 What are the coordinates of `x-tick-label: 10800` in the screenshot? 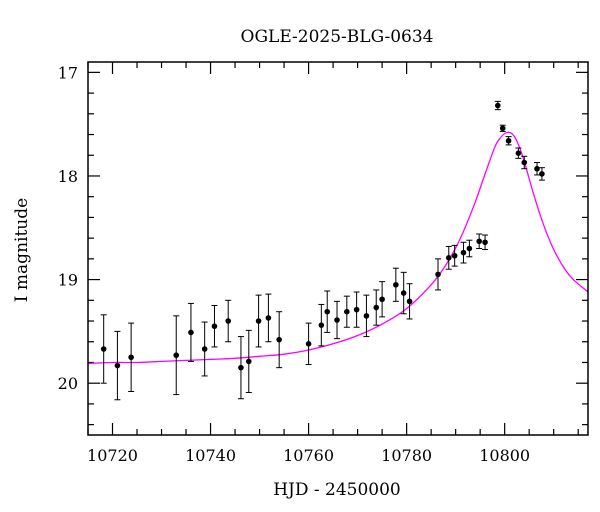 It's located at (504, 455).